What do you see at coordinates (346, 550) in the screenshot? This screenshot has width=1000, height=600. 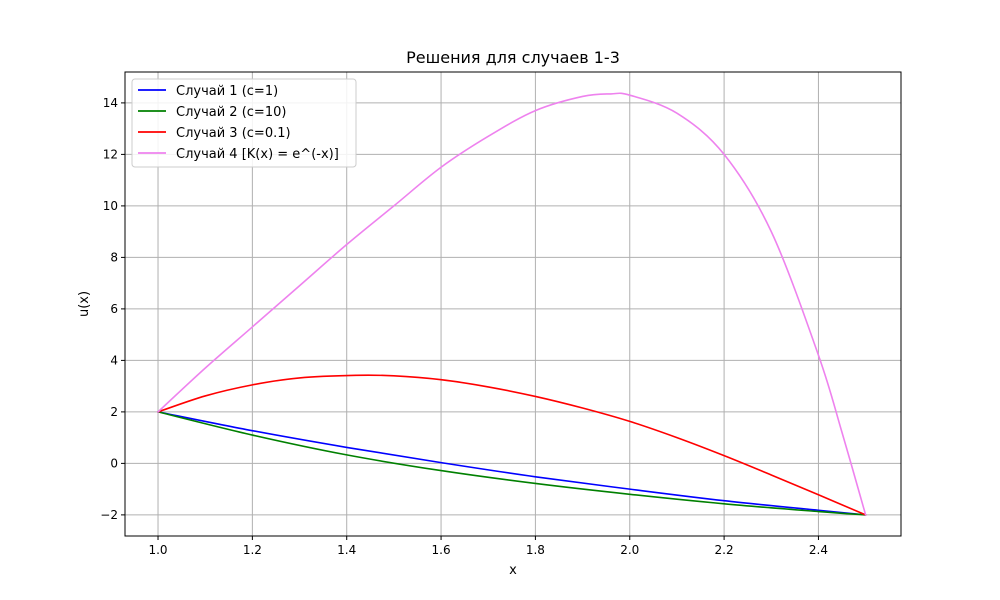 I see `x-tick-label: 1.4` at bounding box center [346, 550].